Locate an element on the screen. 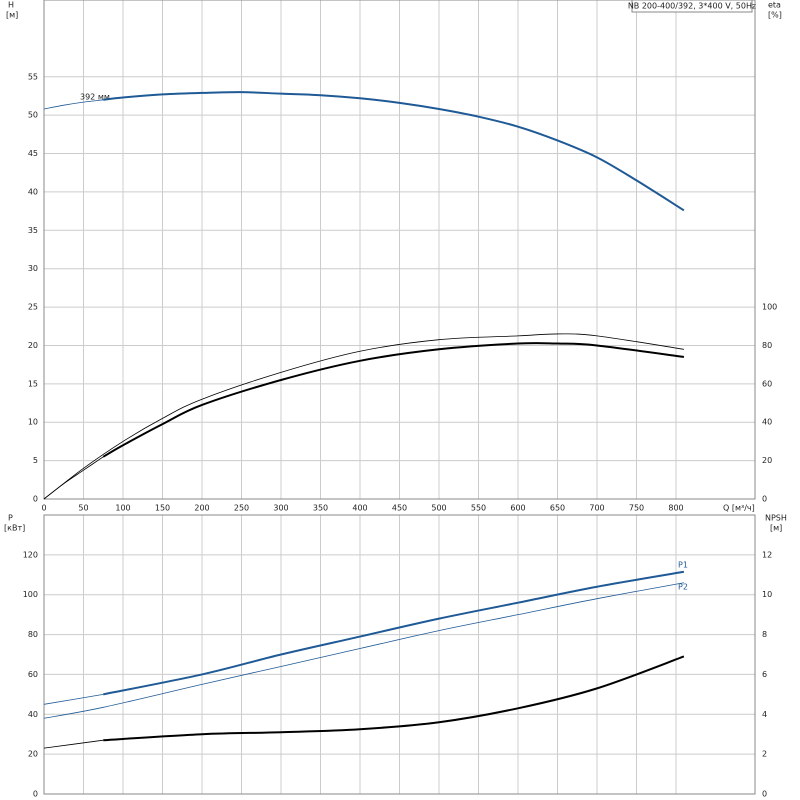 The height and width of the screenshot is (800, 800). title-box is located at coordinates (692, 6).